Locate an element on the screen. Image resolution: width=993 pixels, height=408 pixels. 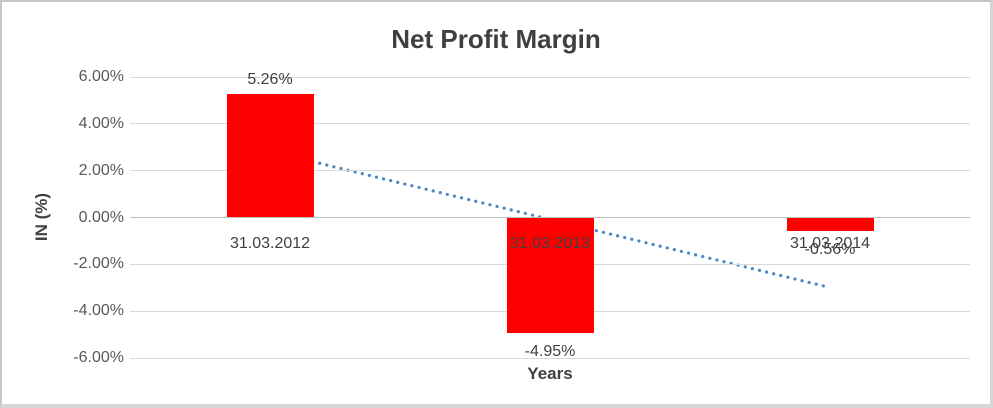
y-tick-label: 4.00% is located at coordinates (101, 123).